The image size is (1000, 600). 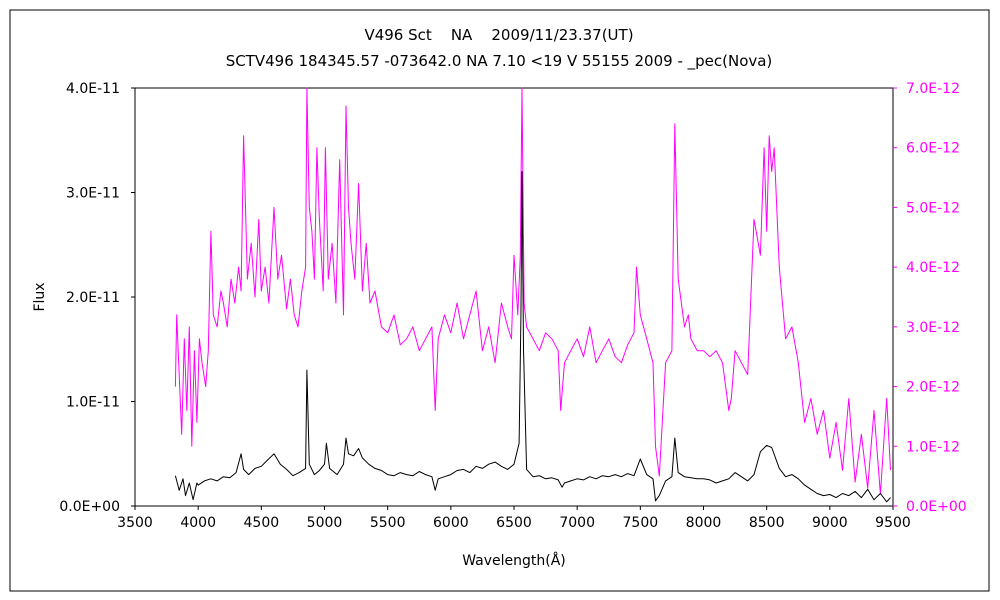 I want to click on x-tick-label: 9000, so click(x=830, y=523).